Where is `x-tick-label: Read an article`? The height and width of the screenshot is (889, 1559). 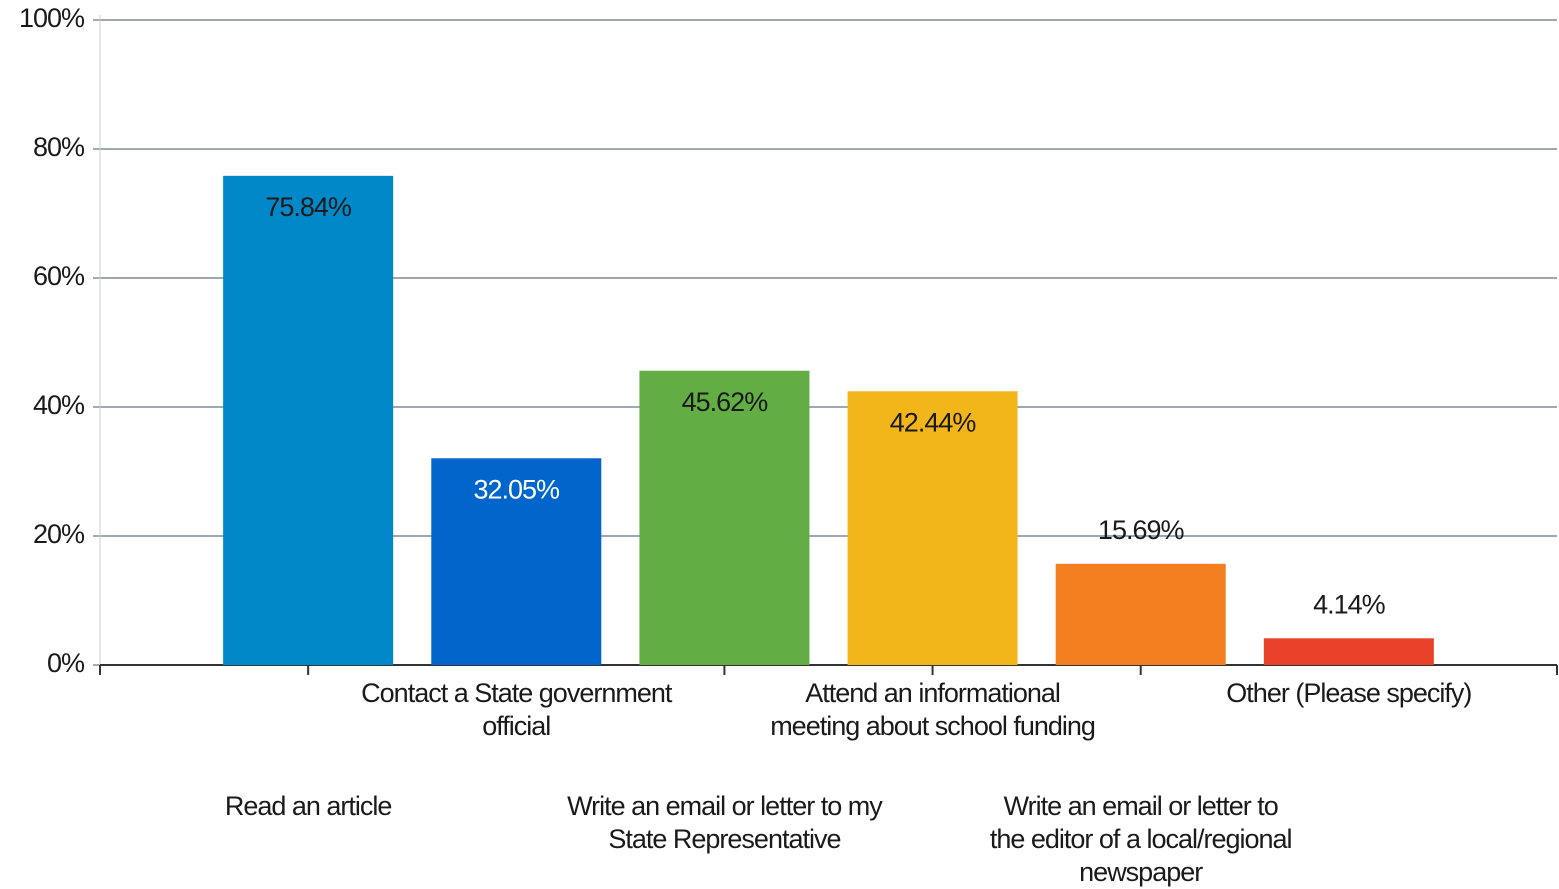
x-tick-label: Read an article is located at coordinates (308, 806).